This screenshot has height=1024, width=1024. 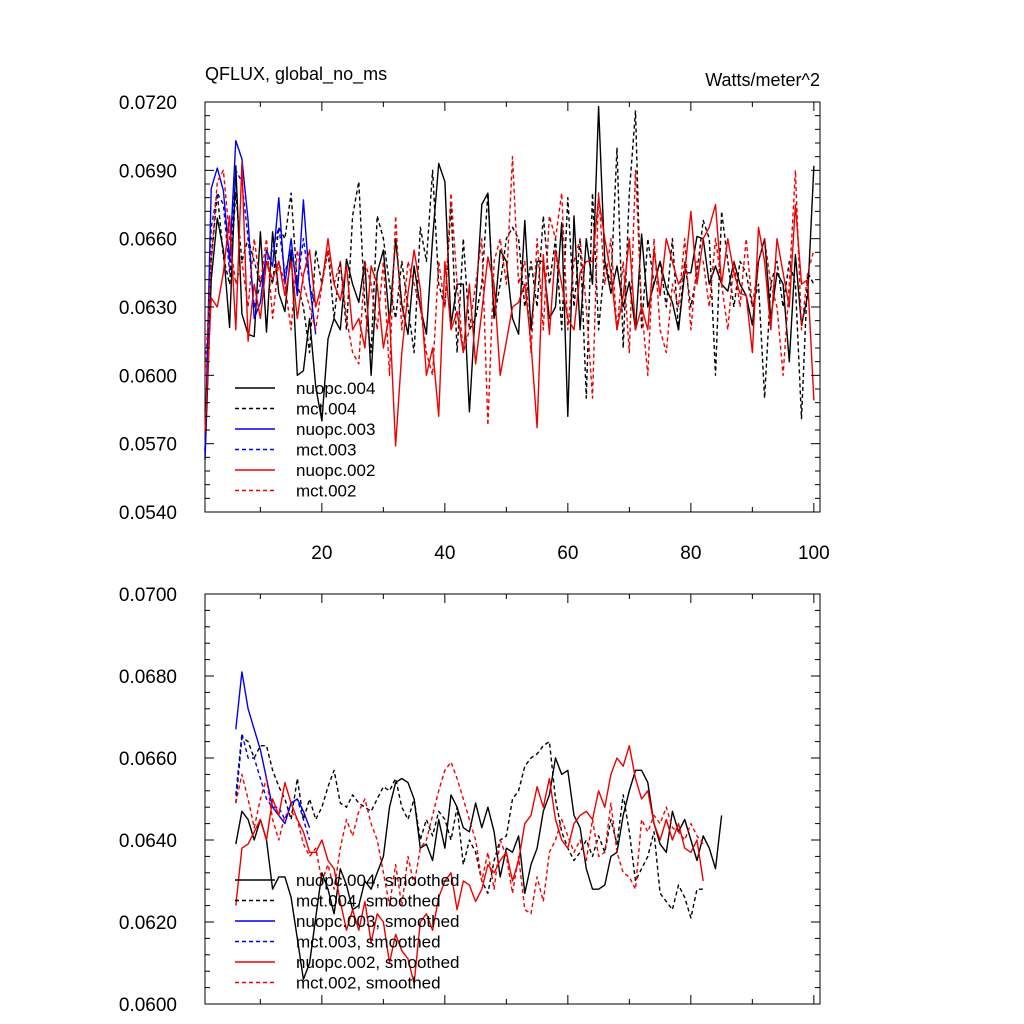 I want to click on legend-label: mct.004, so click(x=326, y=409).